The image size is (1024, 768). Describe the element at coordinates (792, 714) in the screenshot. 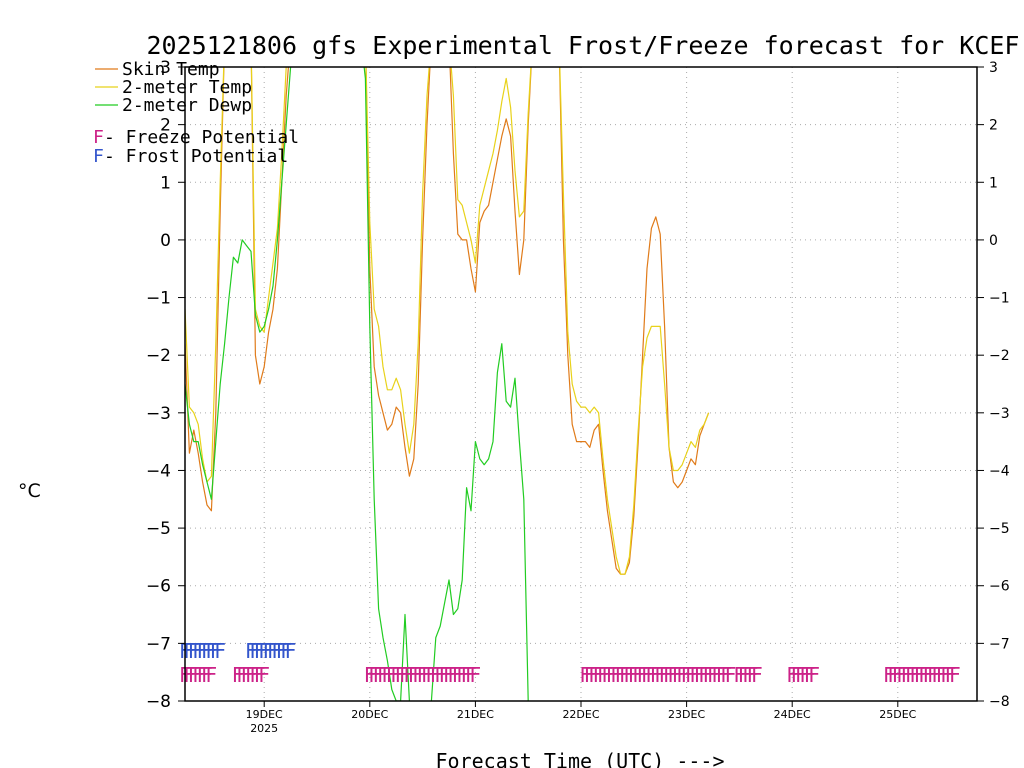

I see `x-tick-label: 24DEC` at that location.